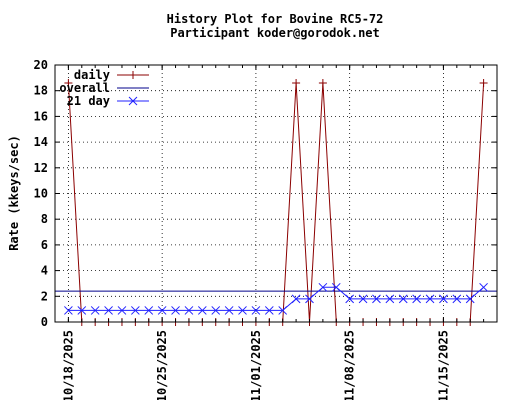  Describe the element at coordinates (41, 194) in the screenshot. I see `y-tick-label: 10` at that location.